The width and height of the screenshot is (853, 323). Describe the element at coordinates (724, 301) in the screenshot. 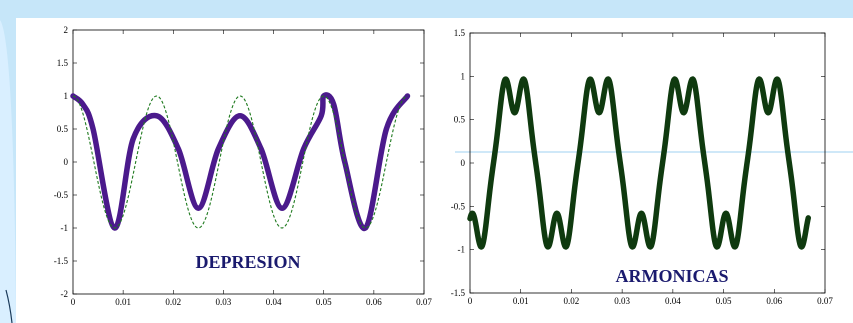

I see `armonicas-x-tick-label: 0.05` at that location.